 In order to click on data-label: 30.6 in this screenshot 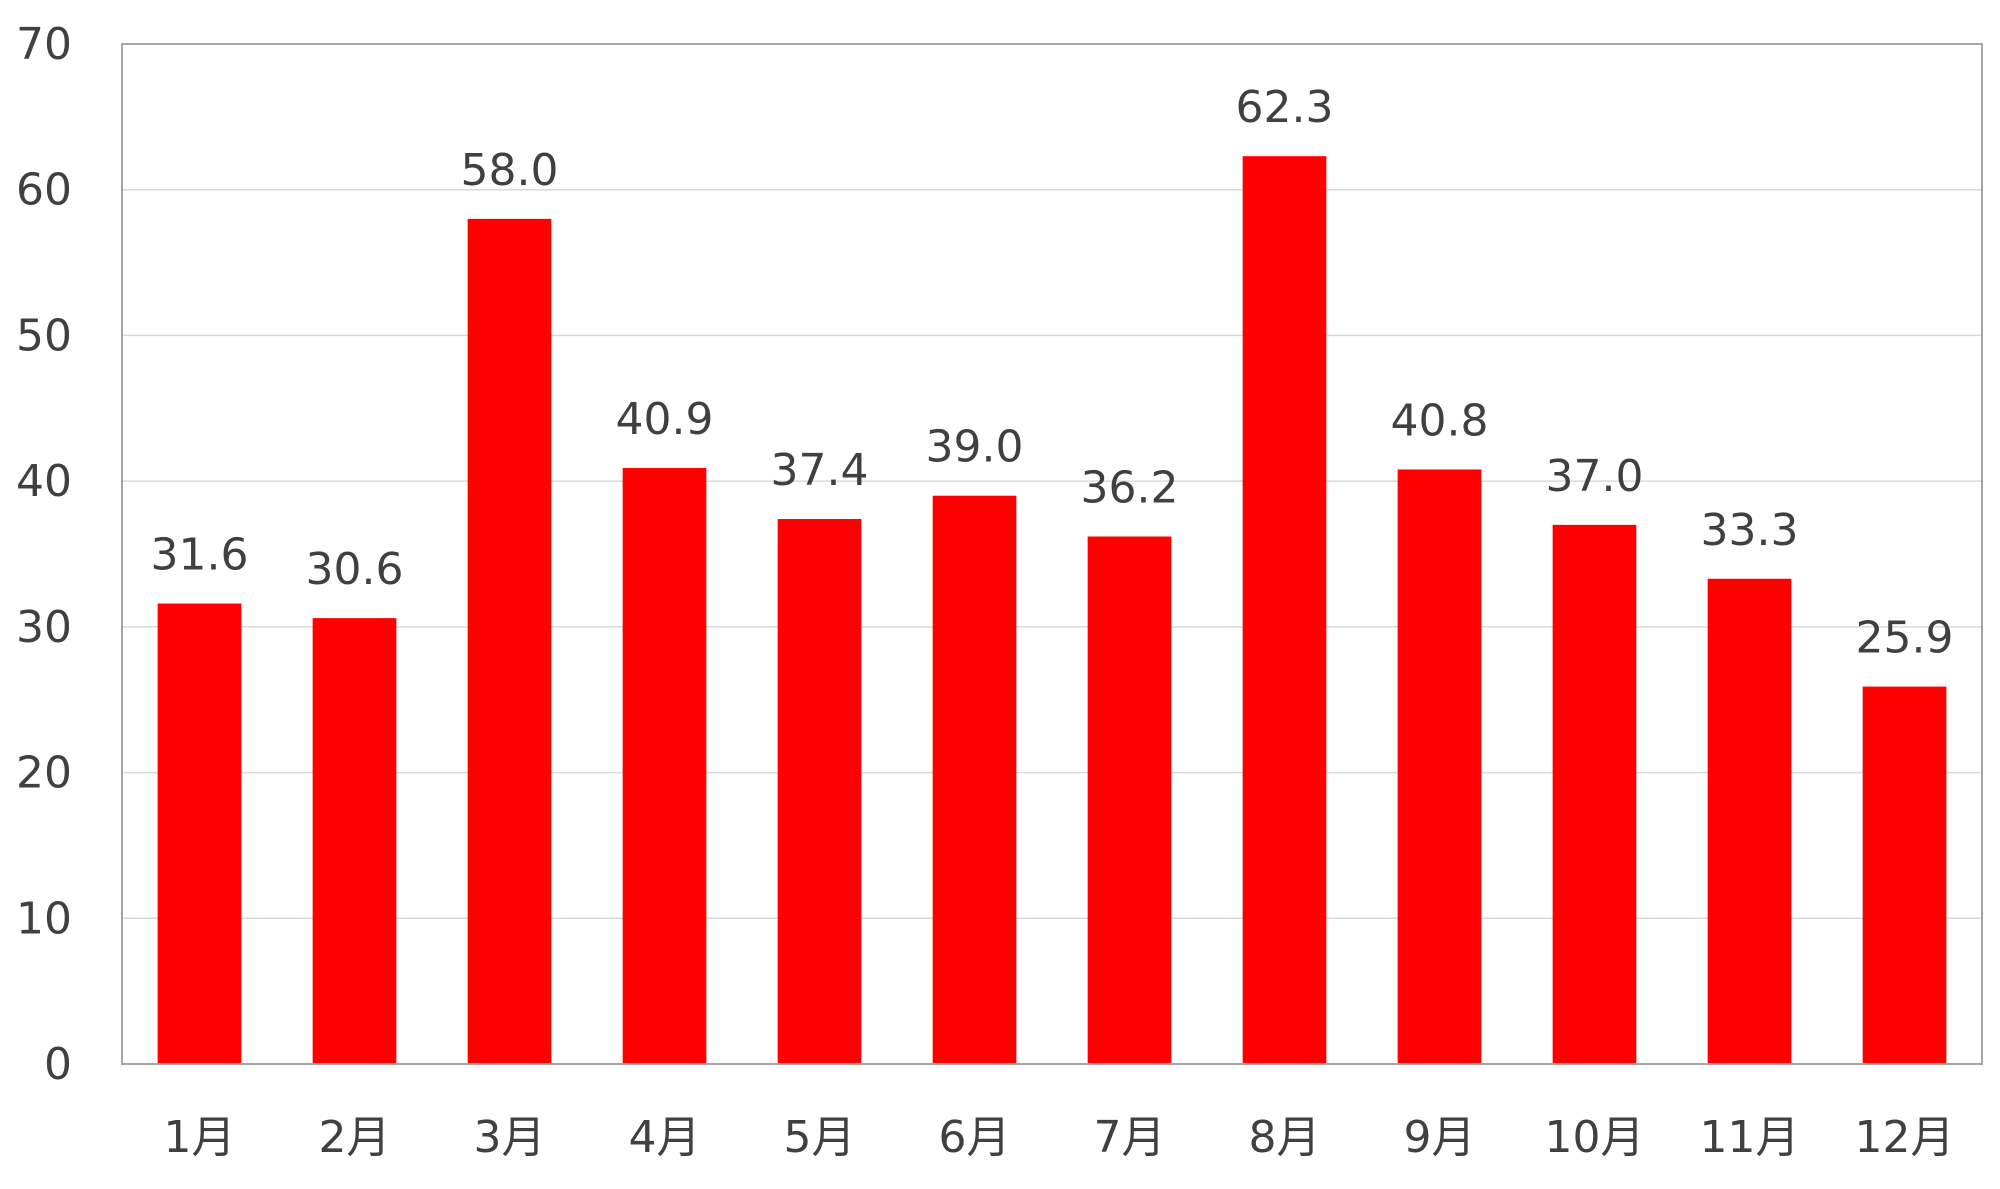, I will do `click(355, 569)`.